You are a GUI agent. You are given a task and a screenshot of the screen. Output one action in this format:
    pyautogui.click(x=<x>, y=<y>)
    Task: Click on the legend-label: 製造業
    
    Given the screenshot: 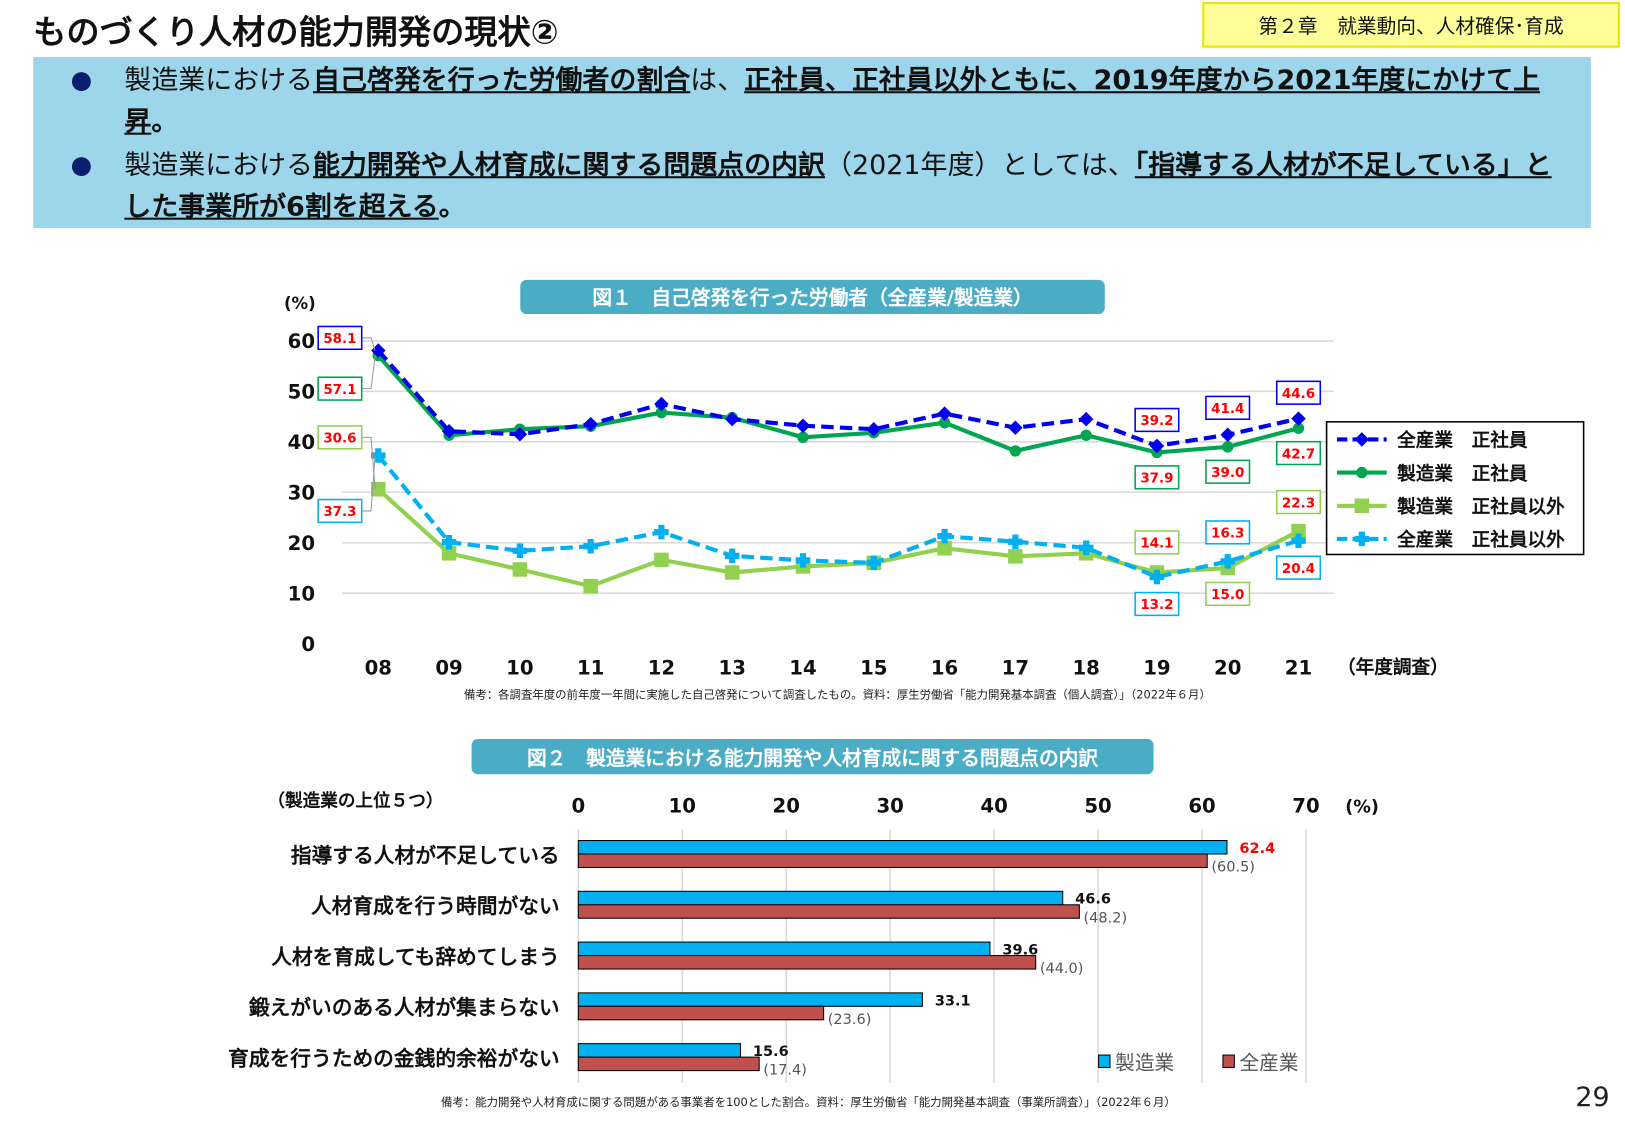 What is the action you would take?
    pyautogui.click(x=1144, y=1063)
    